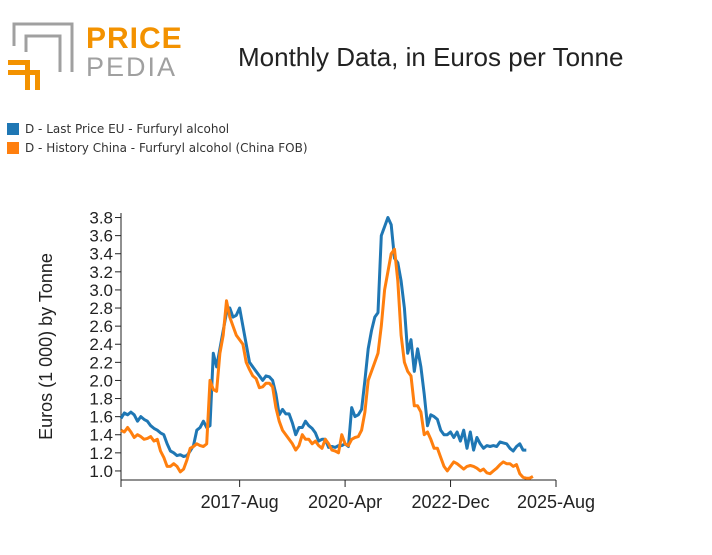  What do you see at coordinates (101, 362) in the screenshot?
I see `y-tick-label: 2.2` at bounding box center [101, 362].